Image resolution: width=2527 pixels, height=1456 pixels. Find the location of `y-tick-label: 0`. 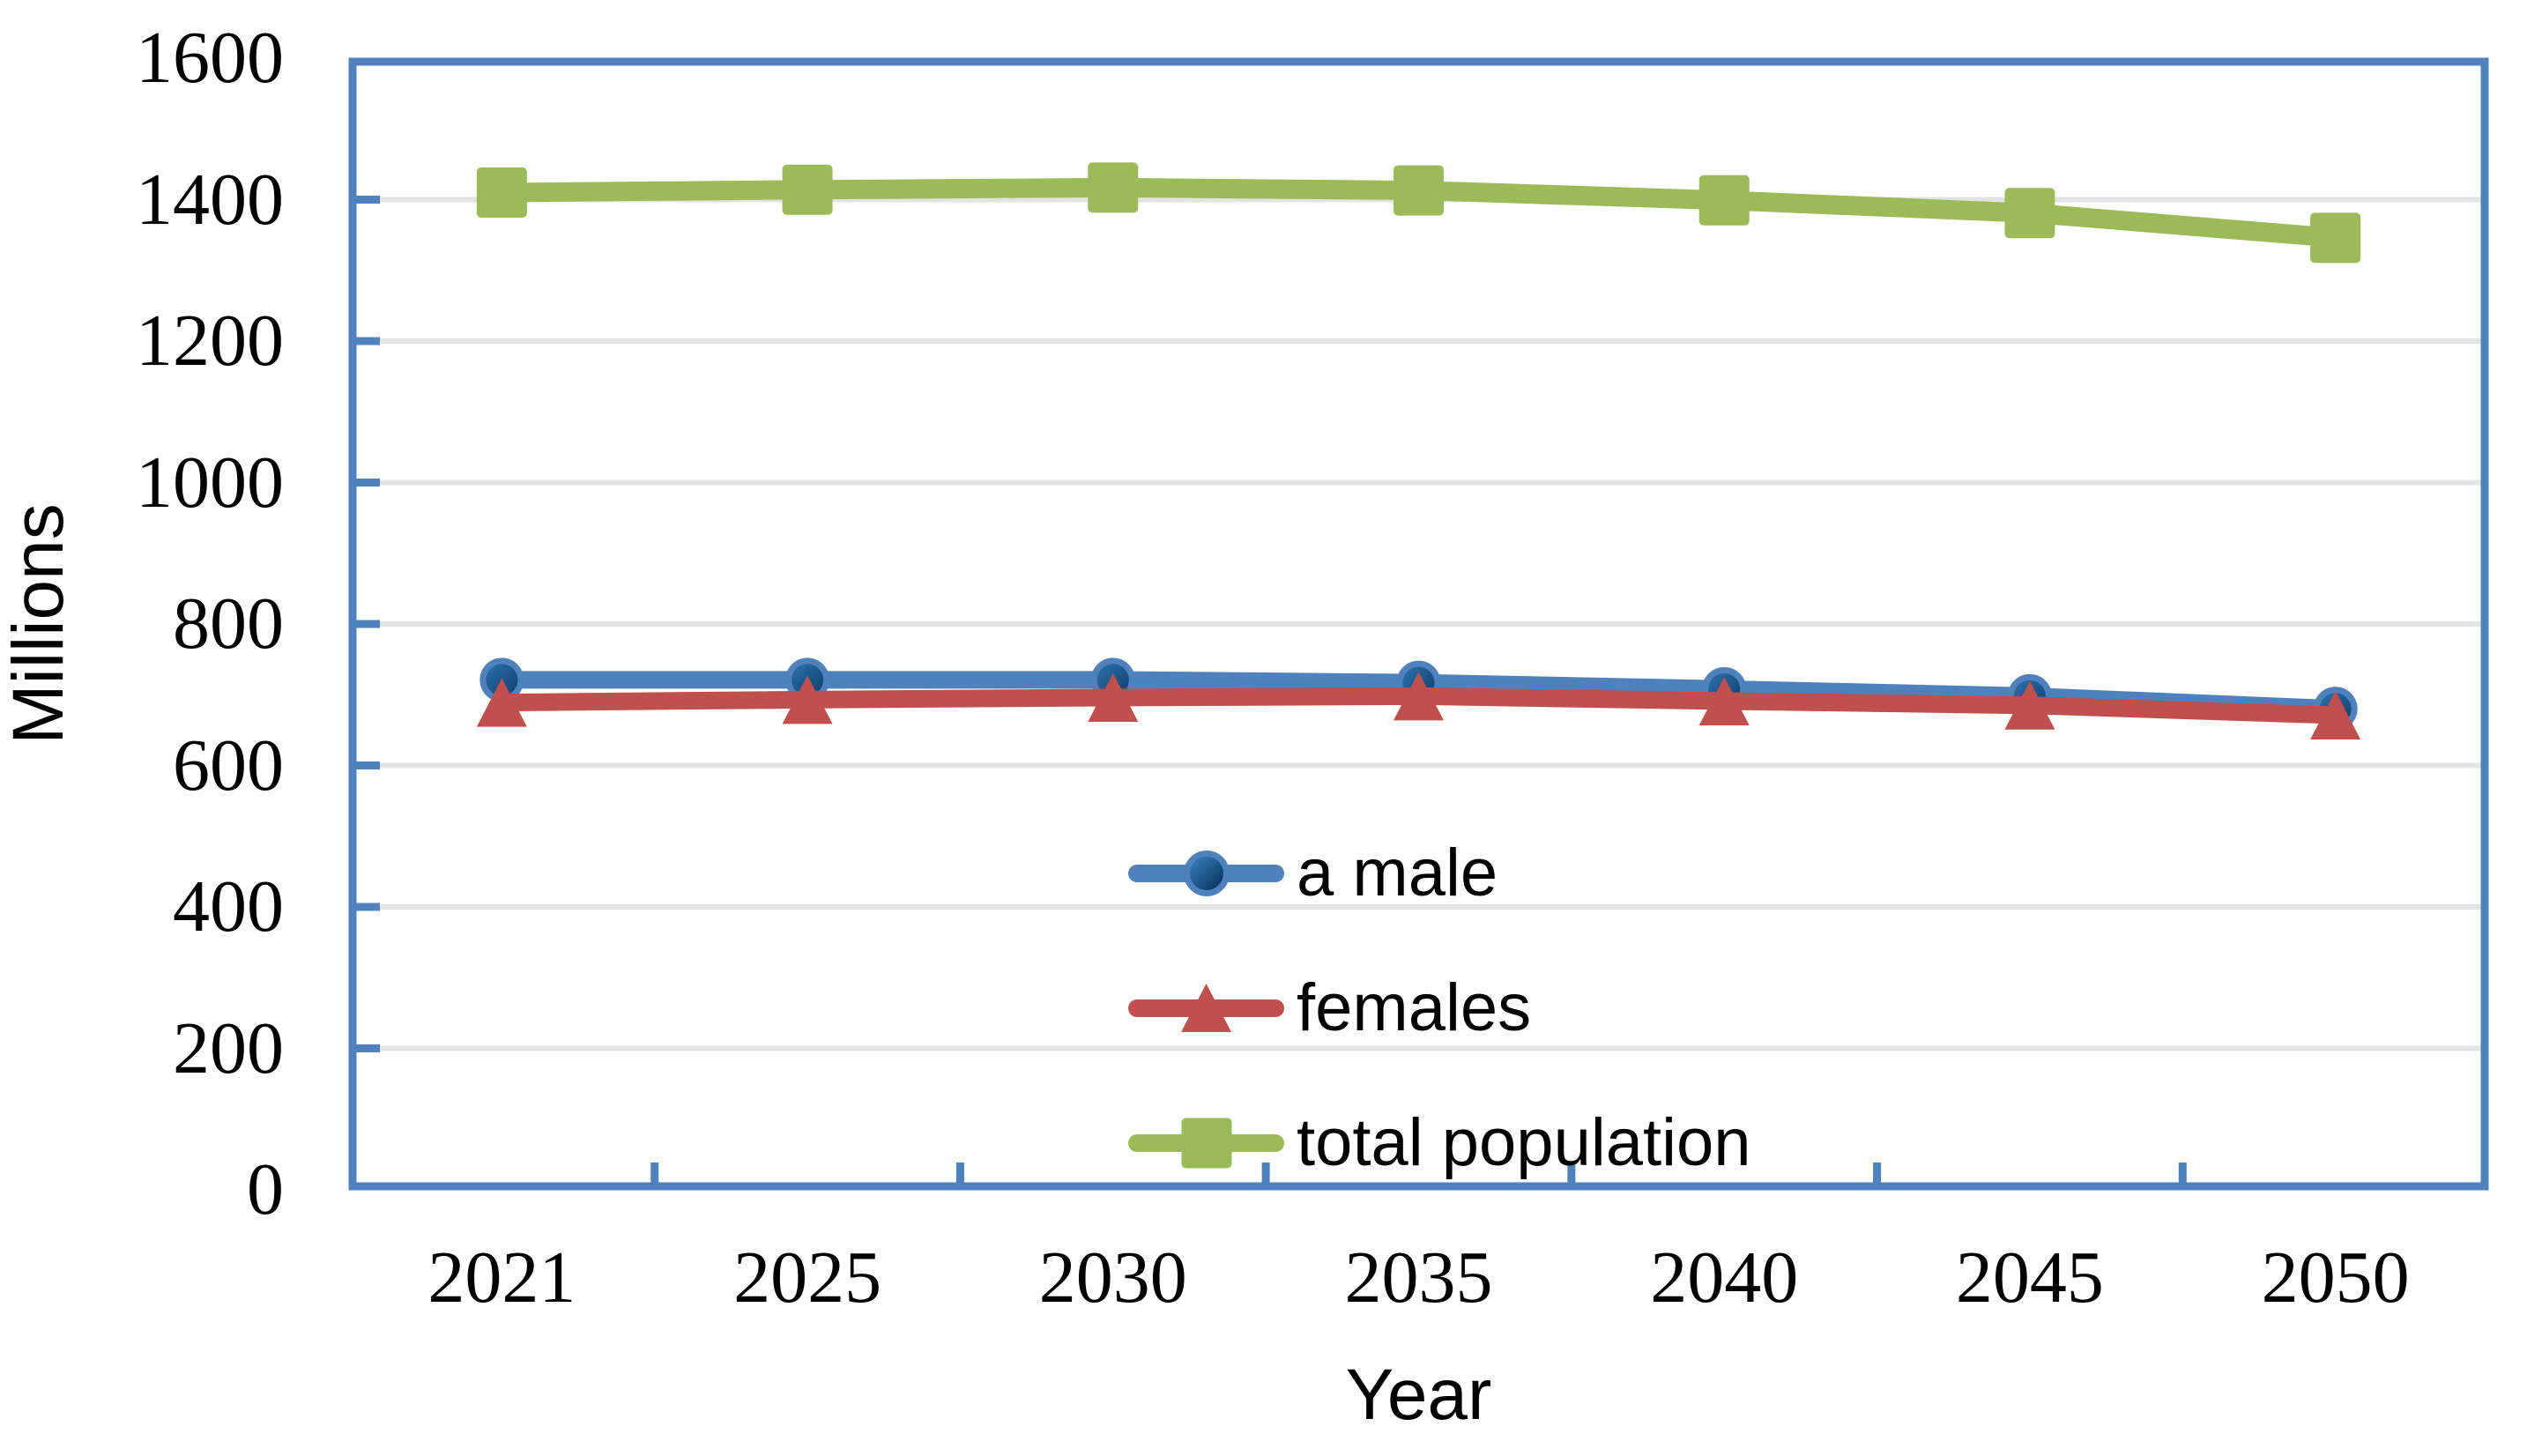

y-tick-label: 0 is located at coordinates (265, 1189).